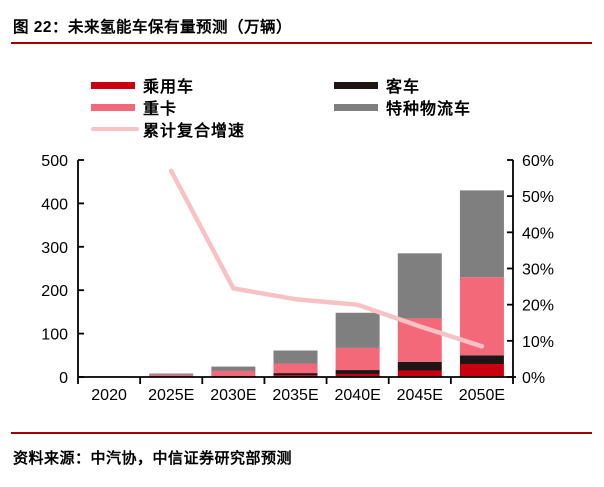 This screenshot has width=604, height=487. Describe the element at coordinates (109, 395) in the screenshot. I see `x-axis-label: 2020` at that location.